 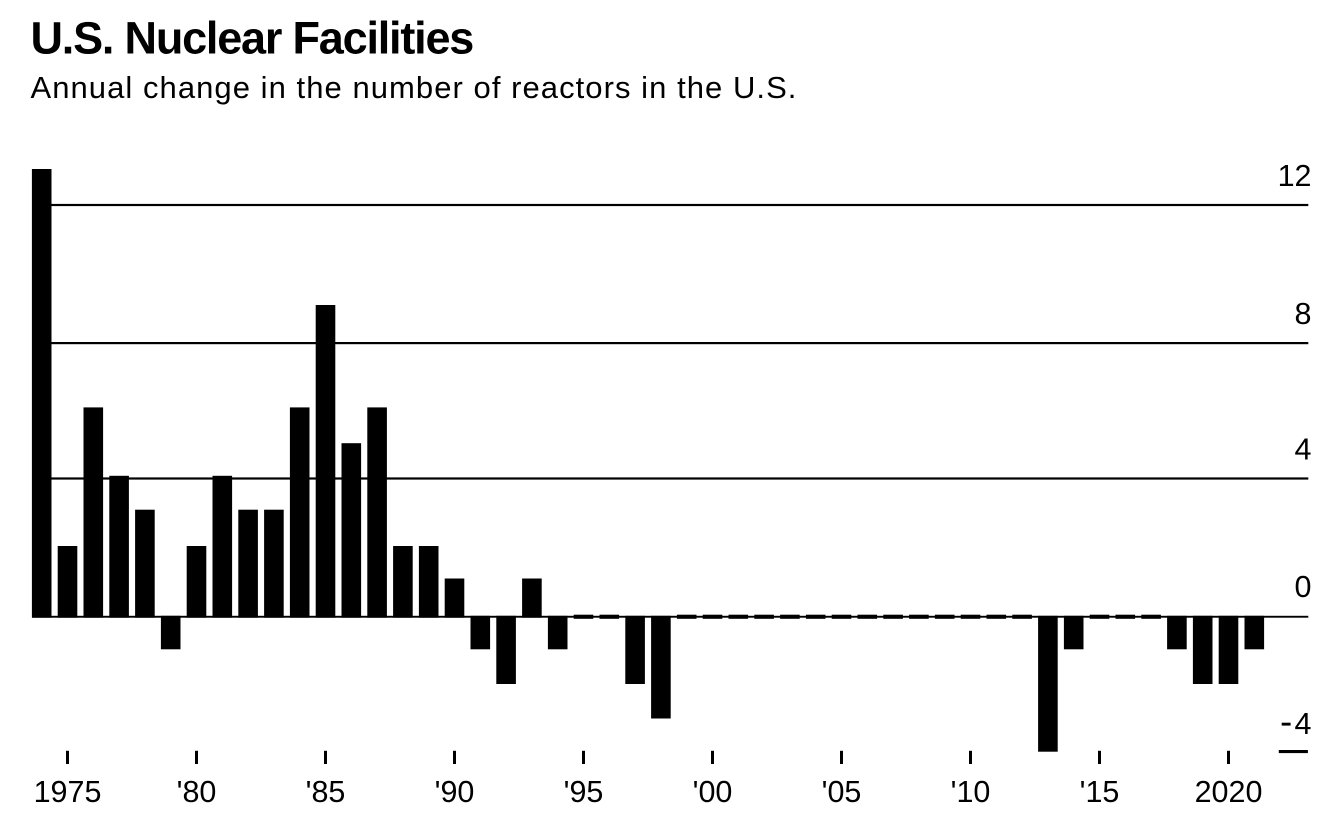 I want to click on svg-text: 0, so click(x=1303, y=587).